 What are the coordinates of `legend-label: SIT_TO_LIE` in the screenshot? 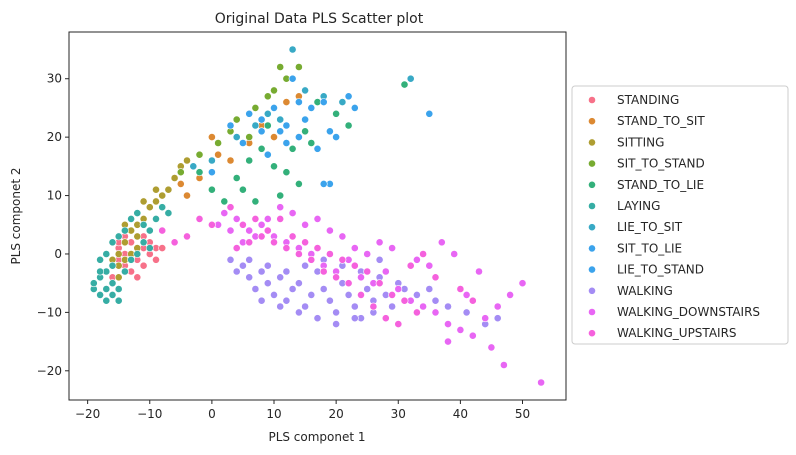 It's located at (649, 248).